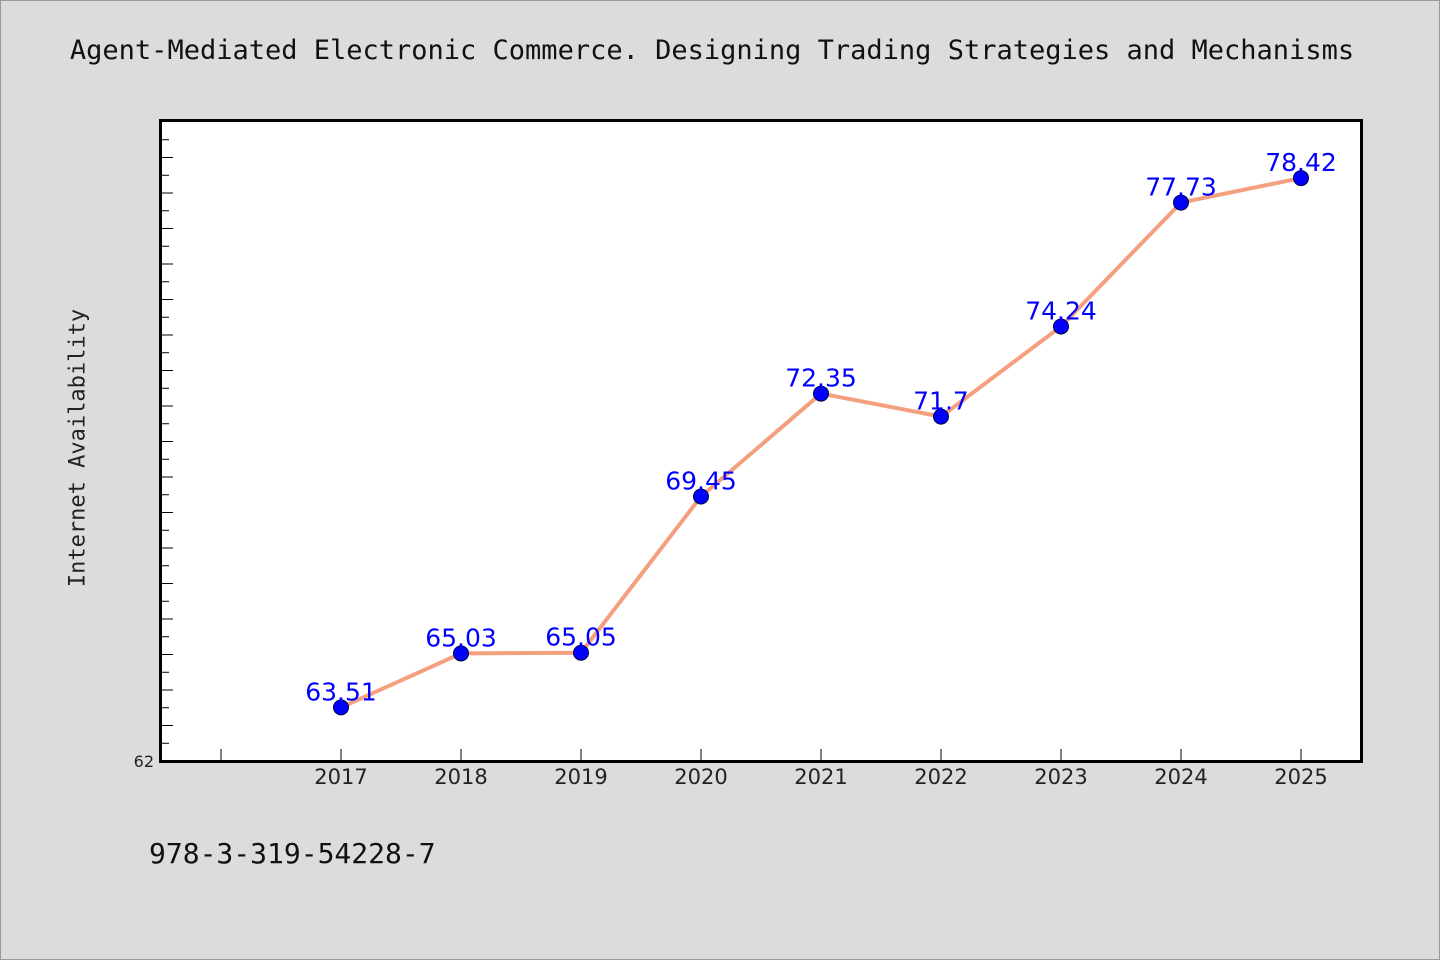  I want to click on data-label: 74.24, so click(1061, 310).